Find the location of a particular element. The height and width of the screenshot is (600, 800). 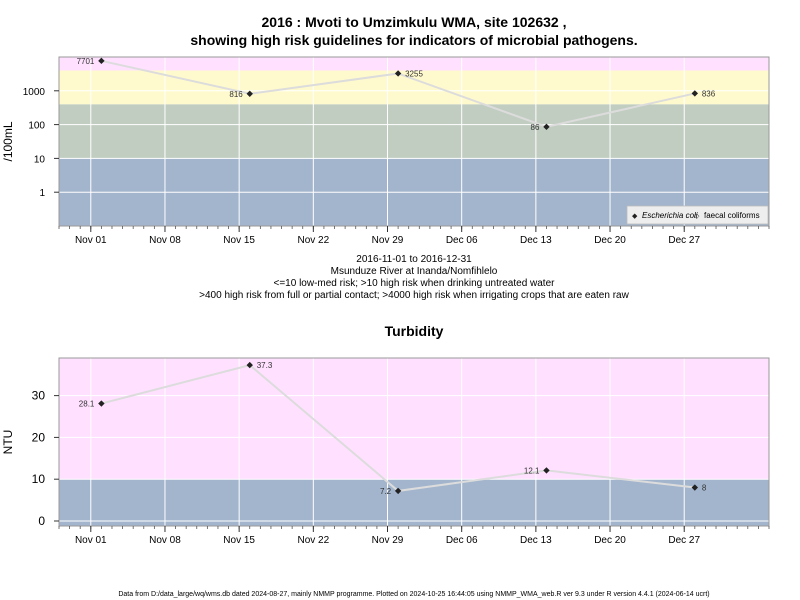

turbidity-panel-title: Turbidity is located at coordinates (414, 331).